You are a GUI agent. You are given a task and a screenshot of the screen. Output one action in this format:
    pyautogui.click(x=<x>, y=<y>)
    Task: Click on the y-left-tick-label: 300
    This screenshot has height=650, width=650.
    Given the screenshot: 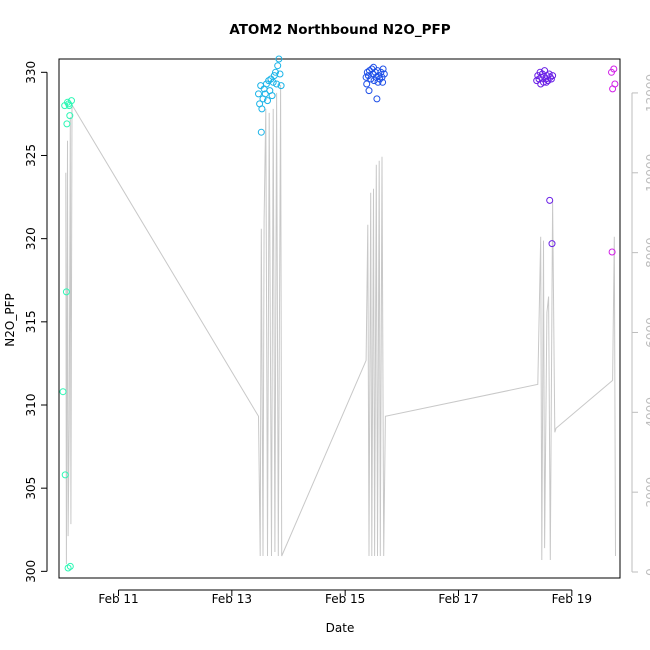 What is the action you would take?
    pyautogui.click(x=31, y=571)
    